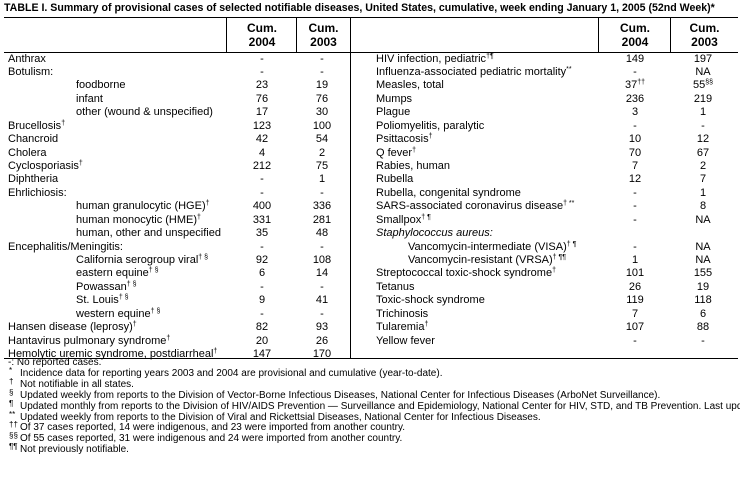 Image resolution: width=740 pixels, height=484 pixels. What do you see at coordinates (703, 179) in the screenshot?
I see `value-cell: 7` at bounding box center [703, 179].